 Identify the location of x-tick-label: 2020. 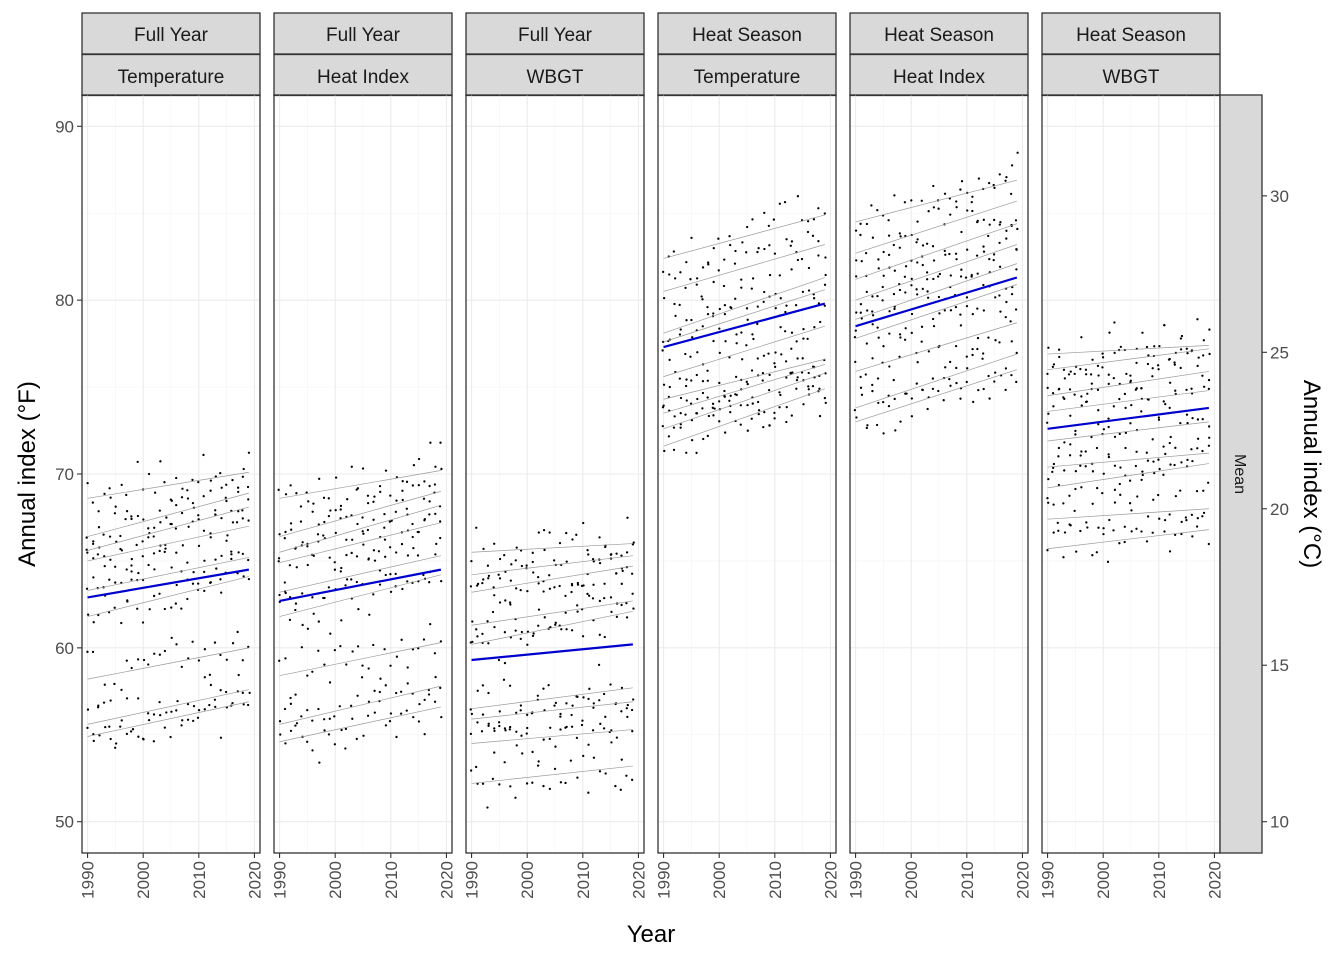
(254, 880).